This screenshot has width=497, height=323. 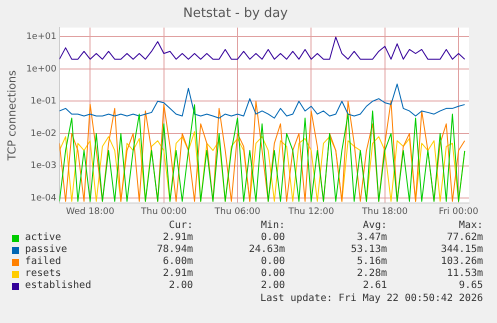 I want to click on legend-label: passive, so click(x=46, y=250).